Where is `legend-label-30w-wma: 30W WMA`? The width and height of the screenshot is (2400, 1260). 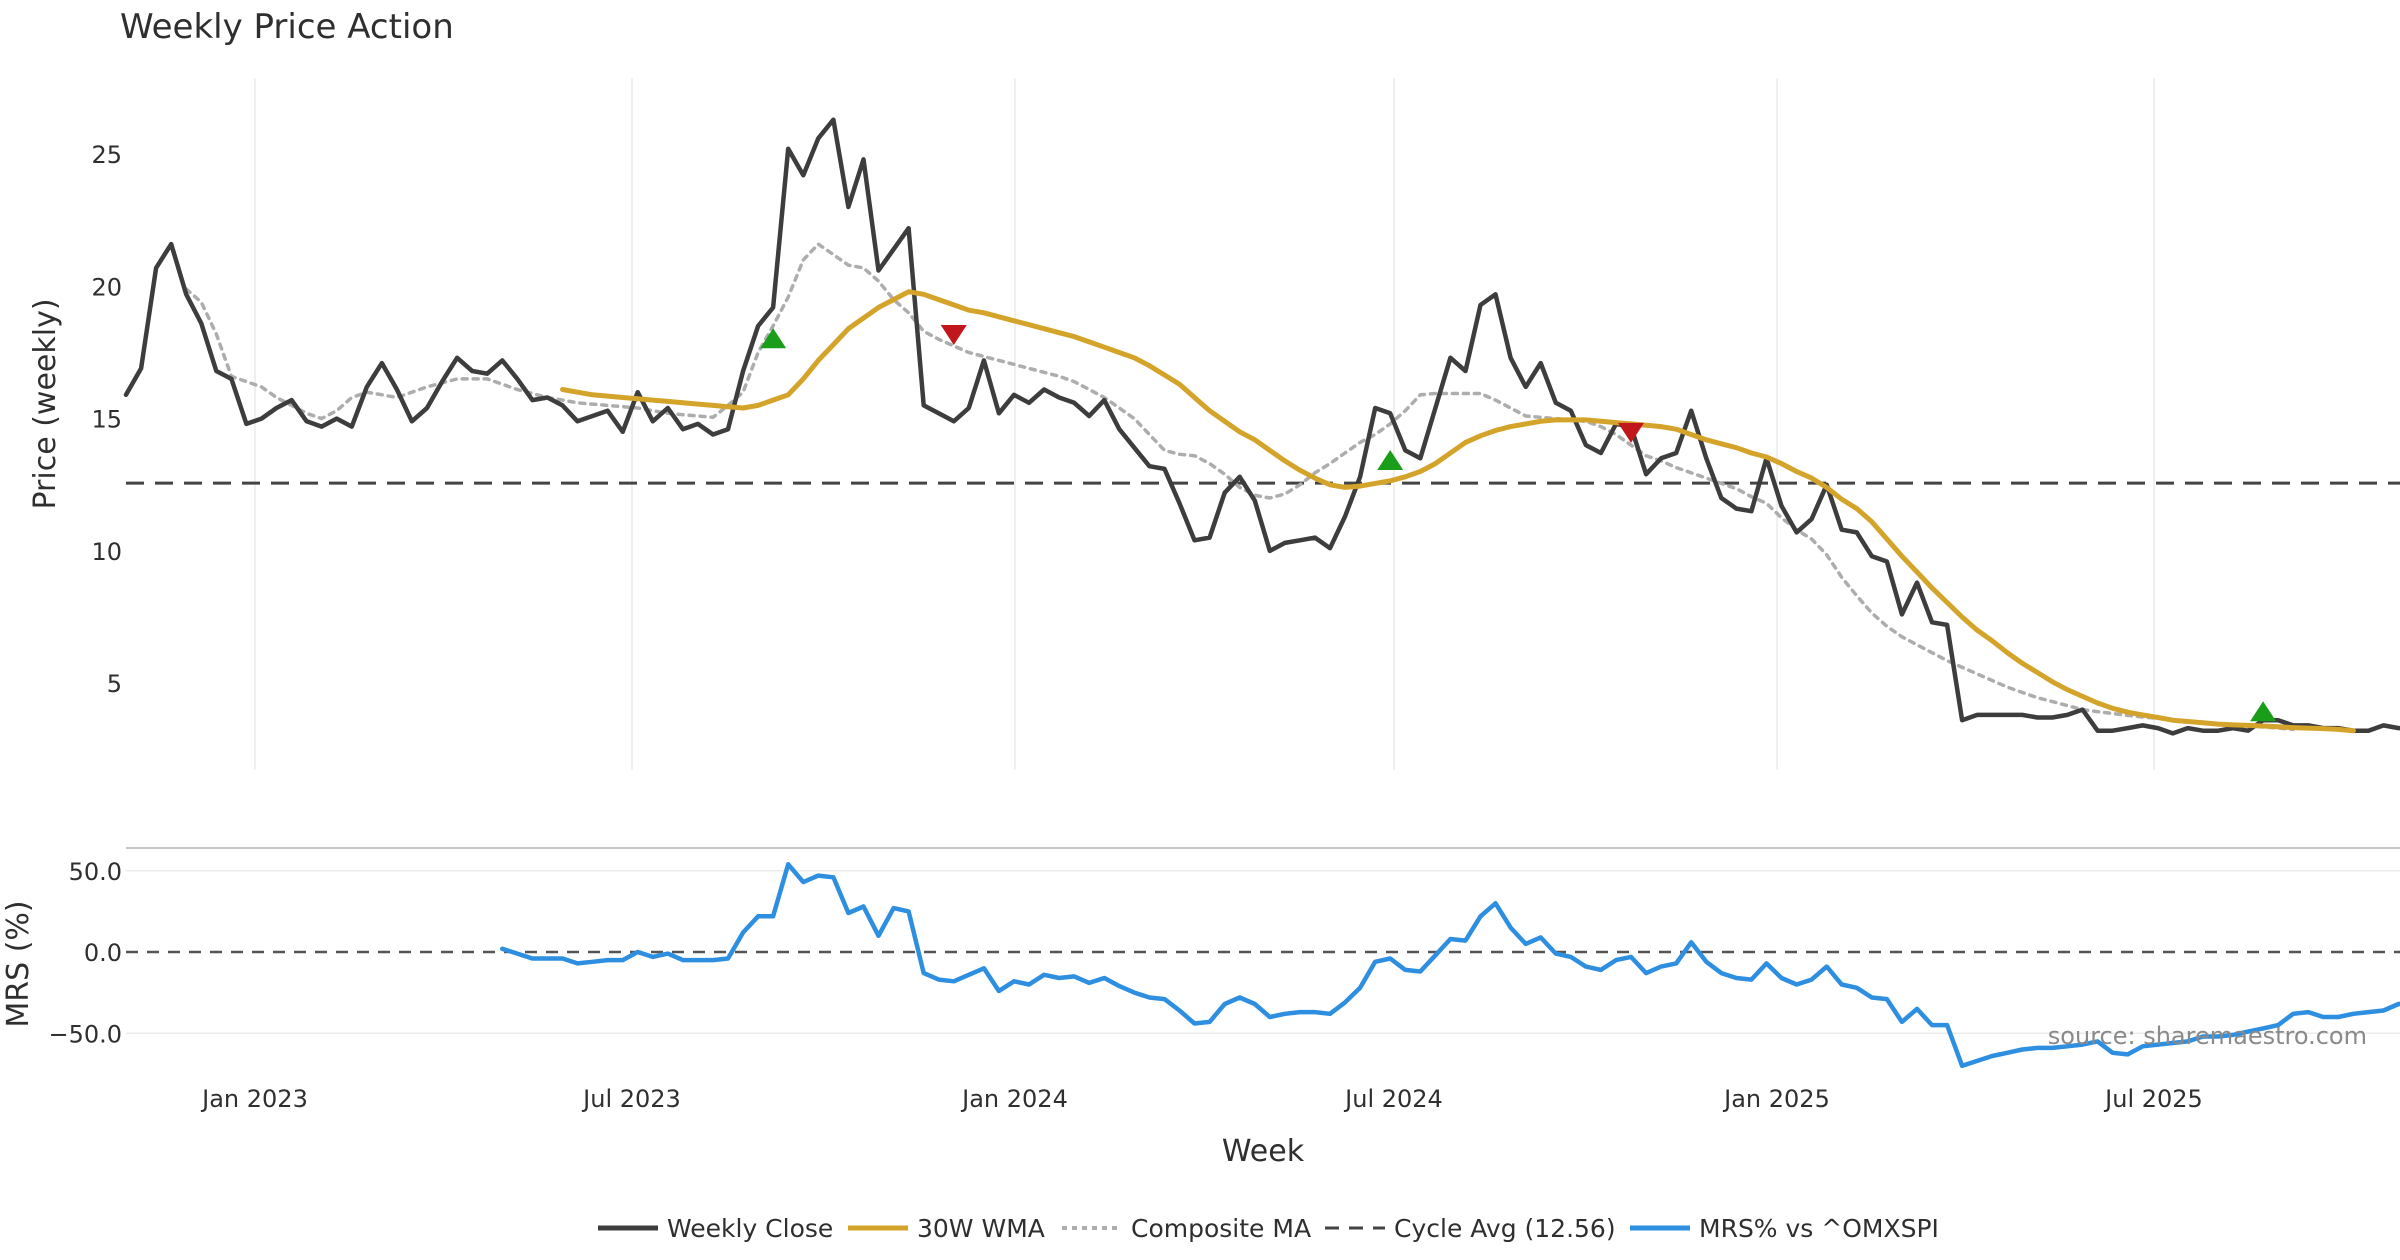 legend-label-30w-wma: 30W WMA is located at coordinates (981, 1228).